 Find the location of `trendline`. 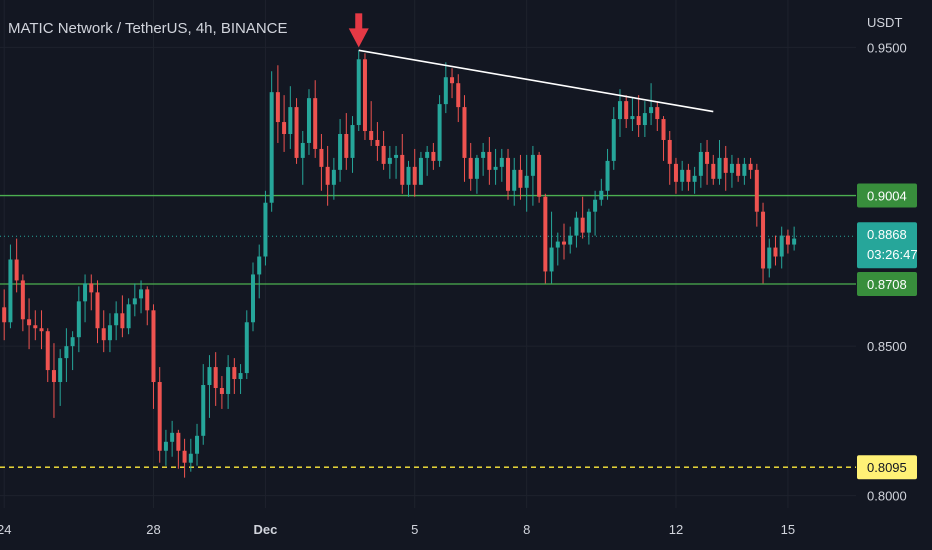

trendline is located at coordinates (536, 81).